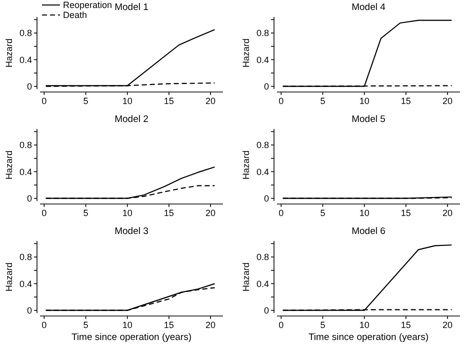 This screenshot has width=474, height=348. What do you see at coordinates (369, 7) in the screenshot?
I see `chart-title: Model 4` at bounding box center [369, 7].